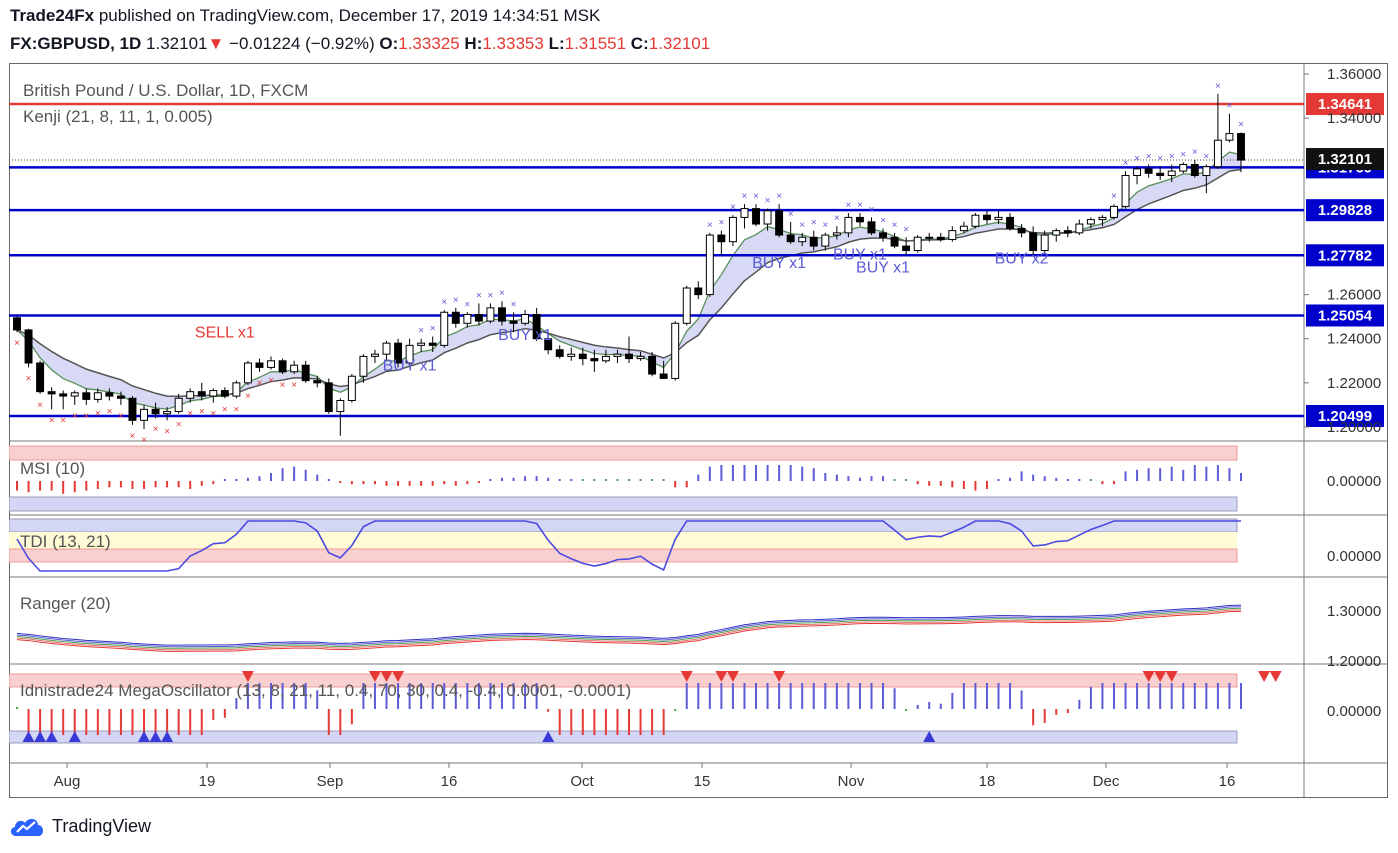  Describe the element at coordinates (639, 43) in the screenshot. I see `close-label: C:` at that location.